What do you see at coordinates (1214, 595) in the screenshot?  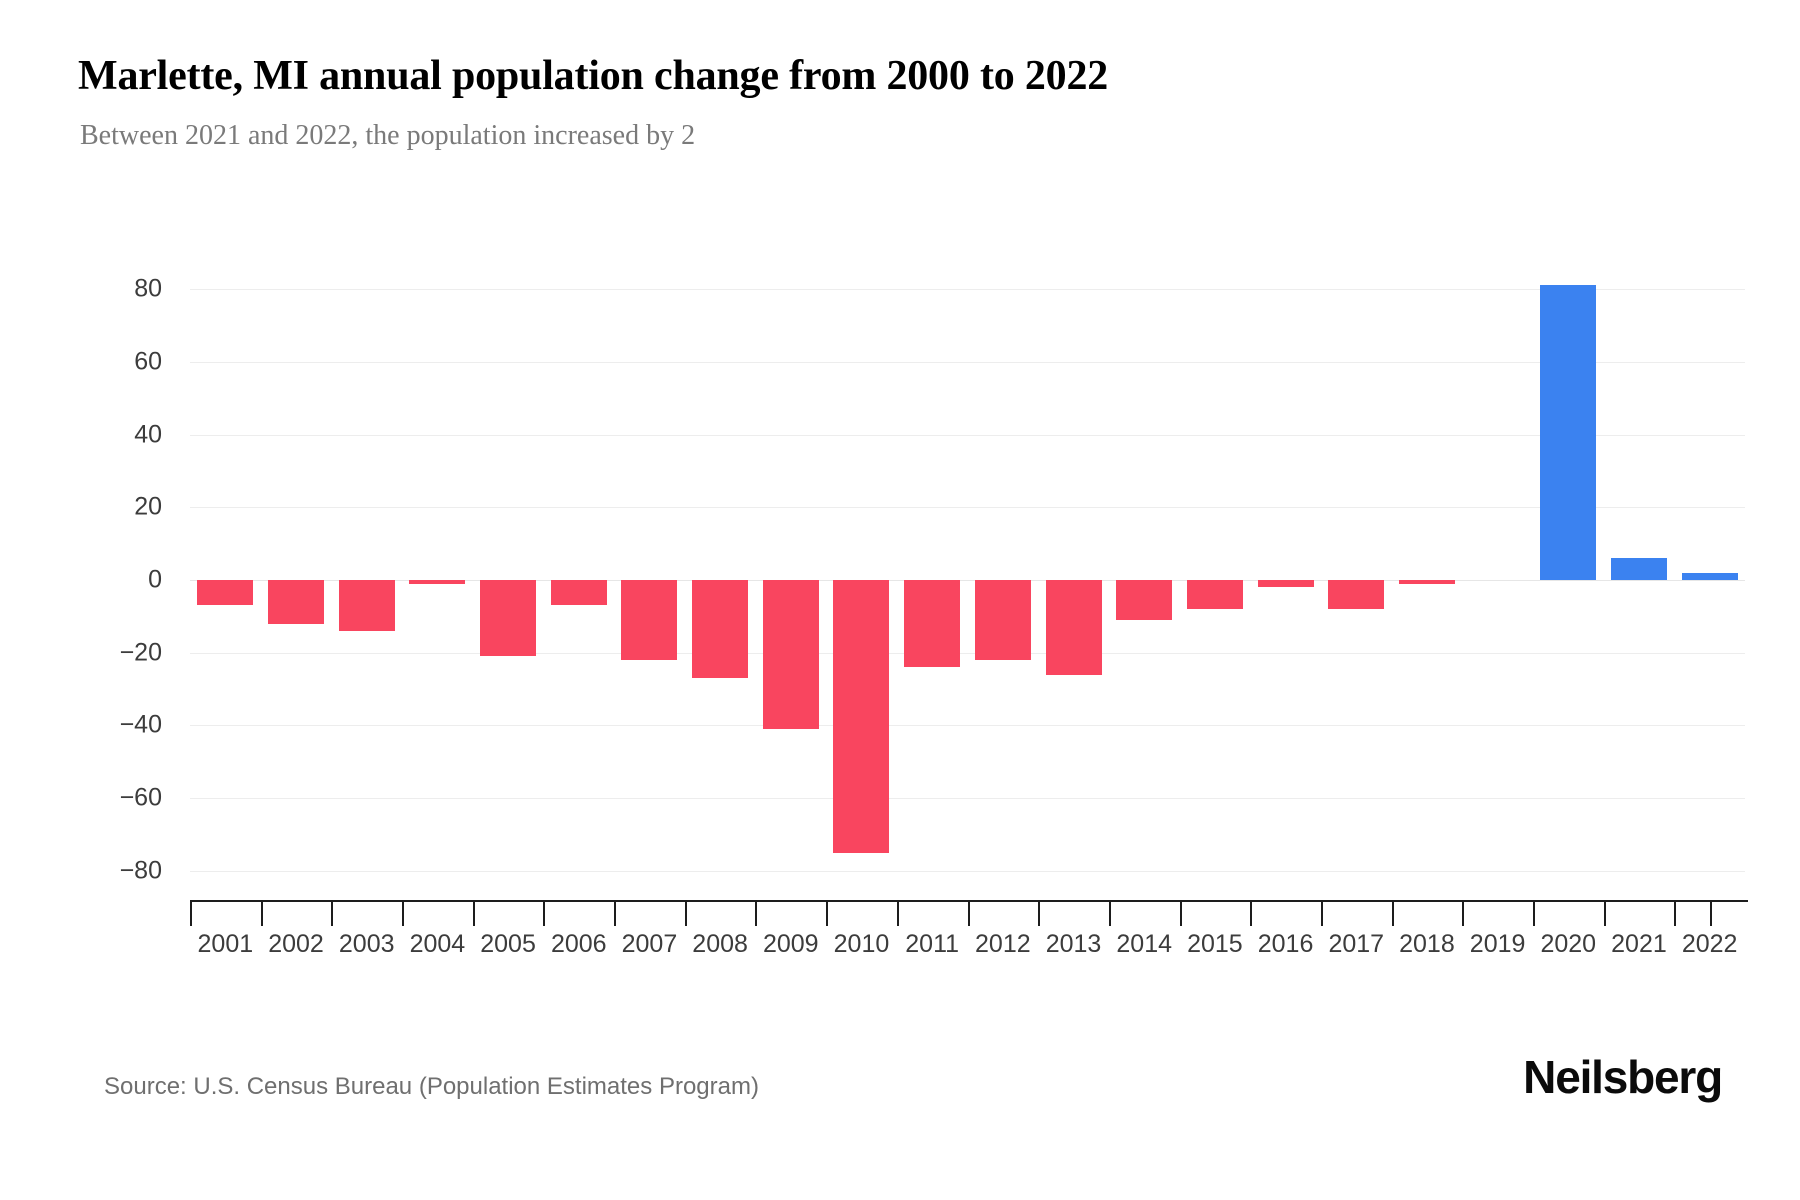 I see `bar-2015` at bounding box center [1214, 595].